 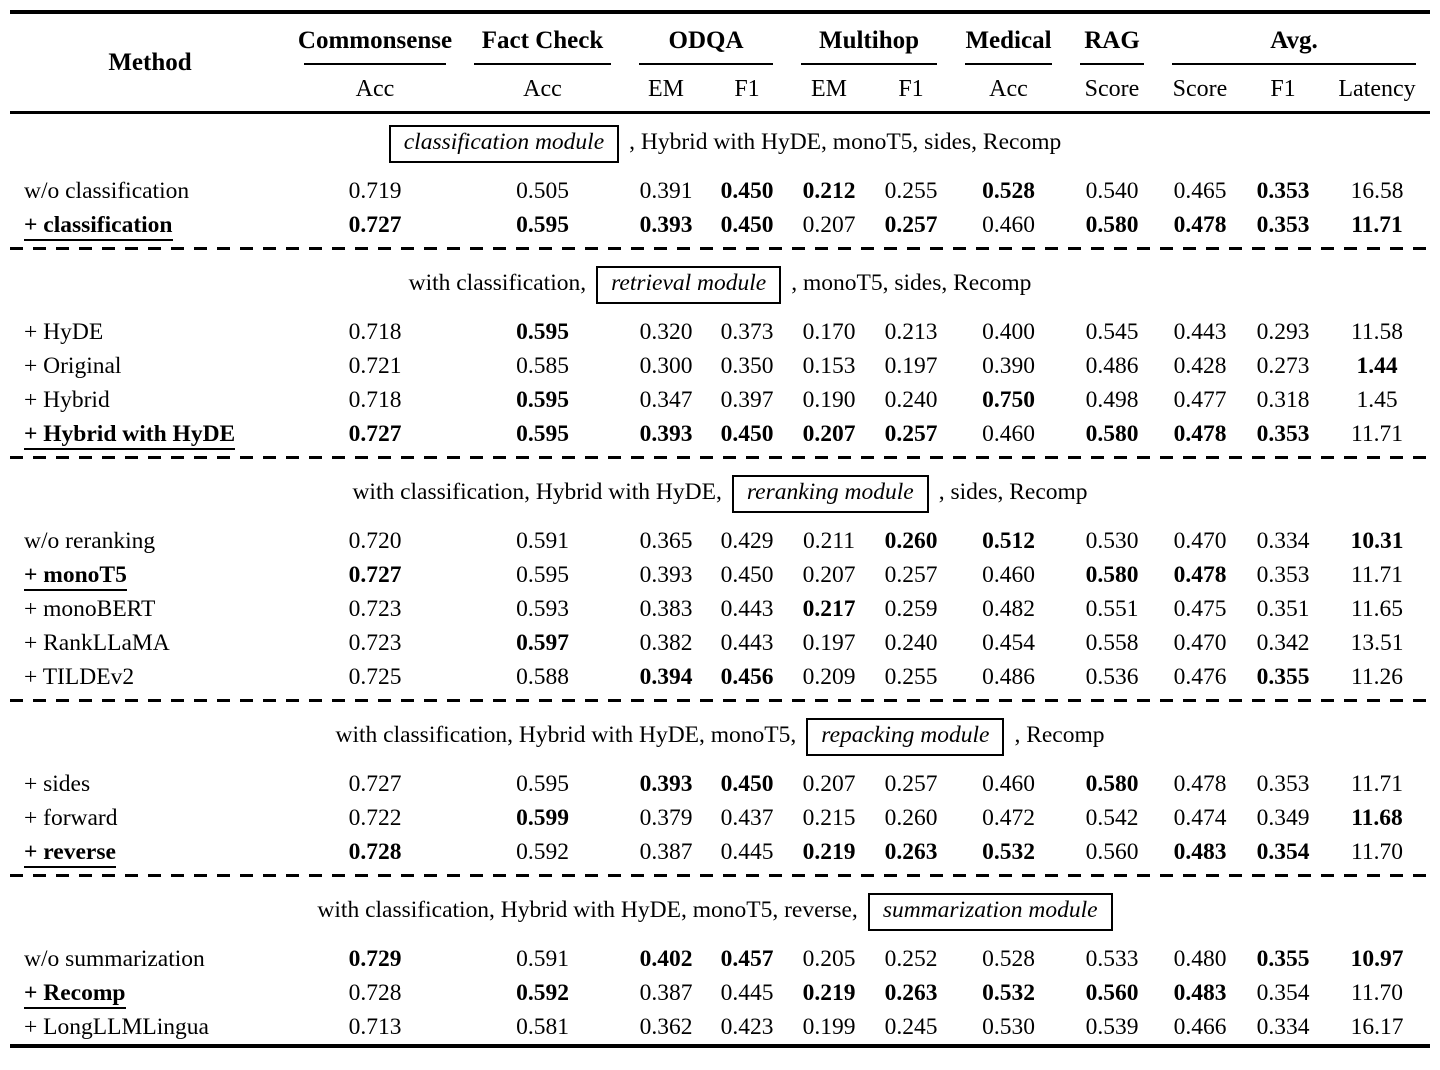 I want to click on value-cell: 0.530, so click(x=1112, y=540).